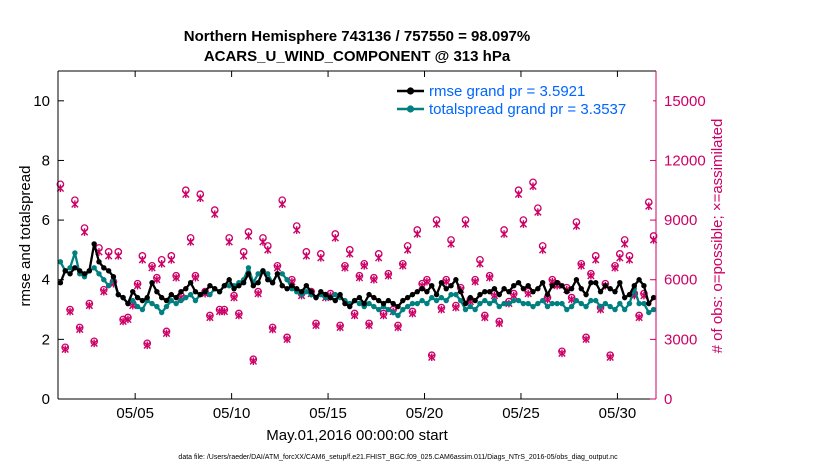 The image size is (830, 470). Describe the element at coordinates (46, 160) in the screenshot. I see `y-left-tick-label: 8` at that location.